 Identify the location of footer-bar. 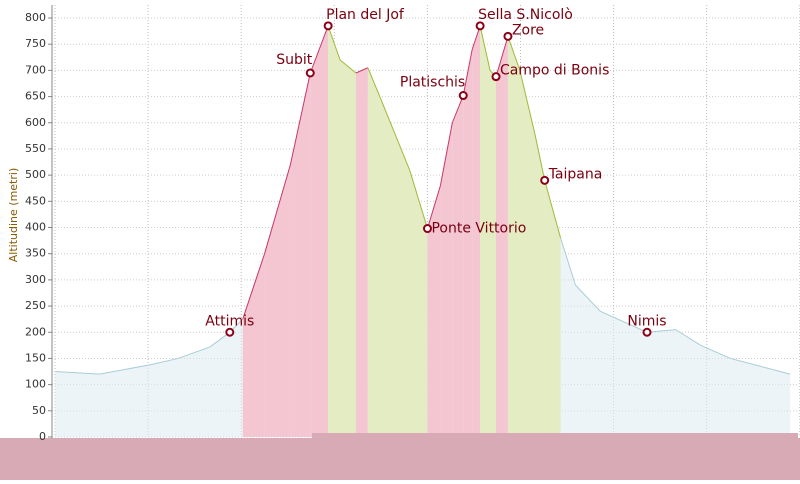
(400, 459).